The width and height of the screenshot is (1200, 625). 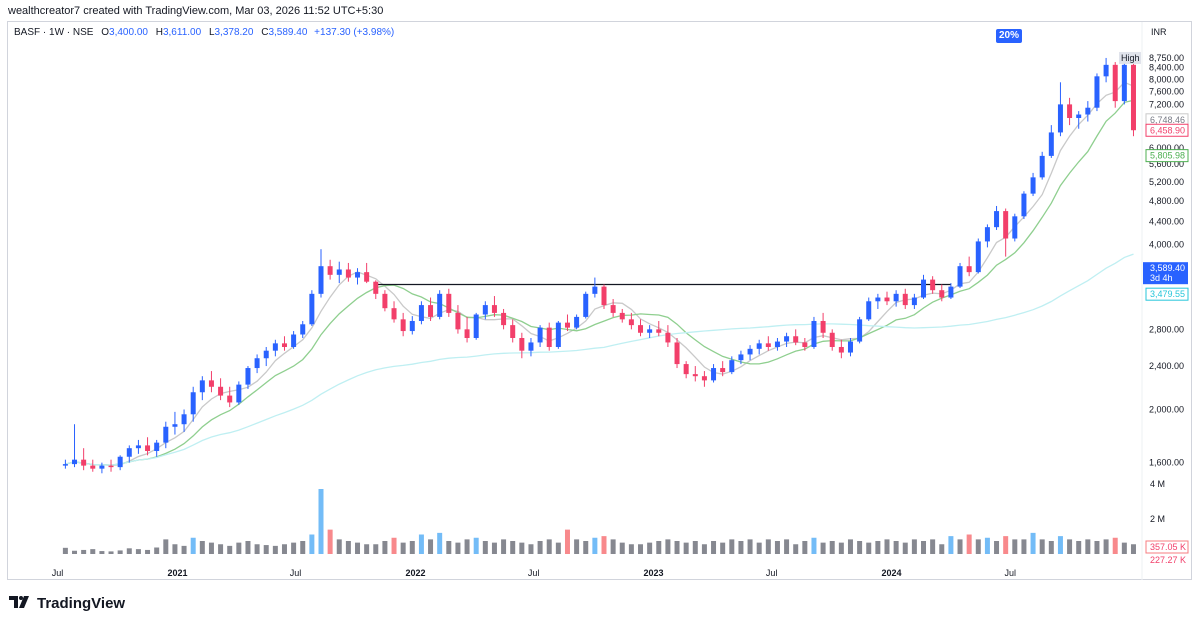 What do you see at coordinates (1166, 104) in the screenshot?
I see `y-tick-label: 7,200.00` at bounding box center [1166, 104].